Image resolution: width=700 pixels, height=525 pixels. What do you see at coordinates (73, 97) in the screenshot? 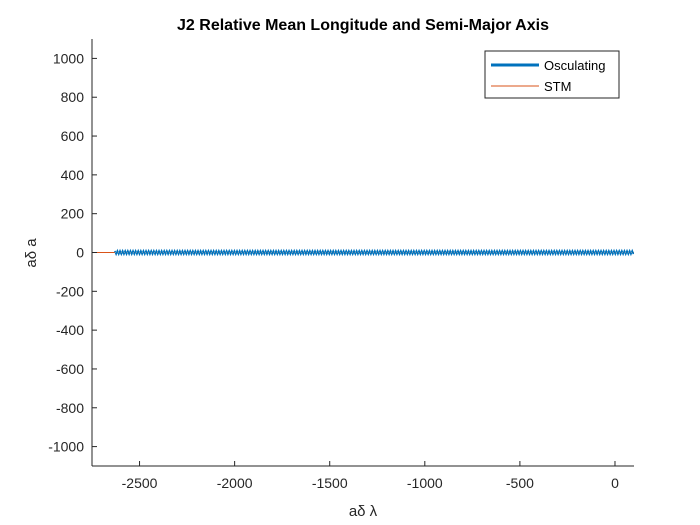
I see `y-tick-label: 800` at bounding box center [73, 97].